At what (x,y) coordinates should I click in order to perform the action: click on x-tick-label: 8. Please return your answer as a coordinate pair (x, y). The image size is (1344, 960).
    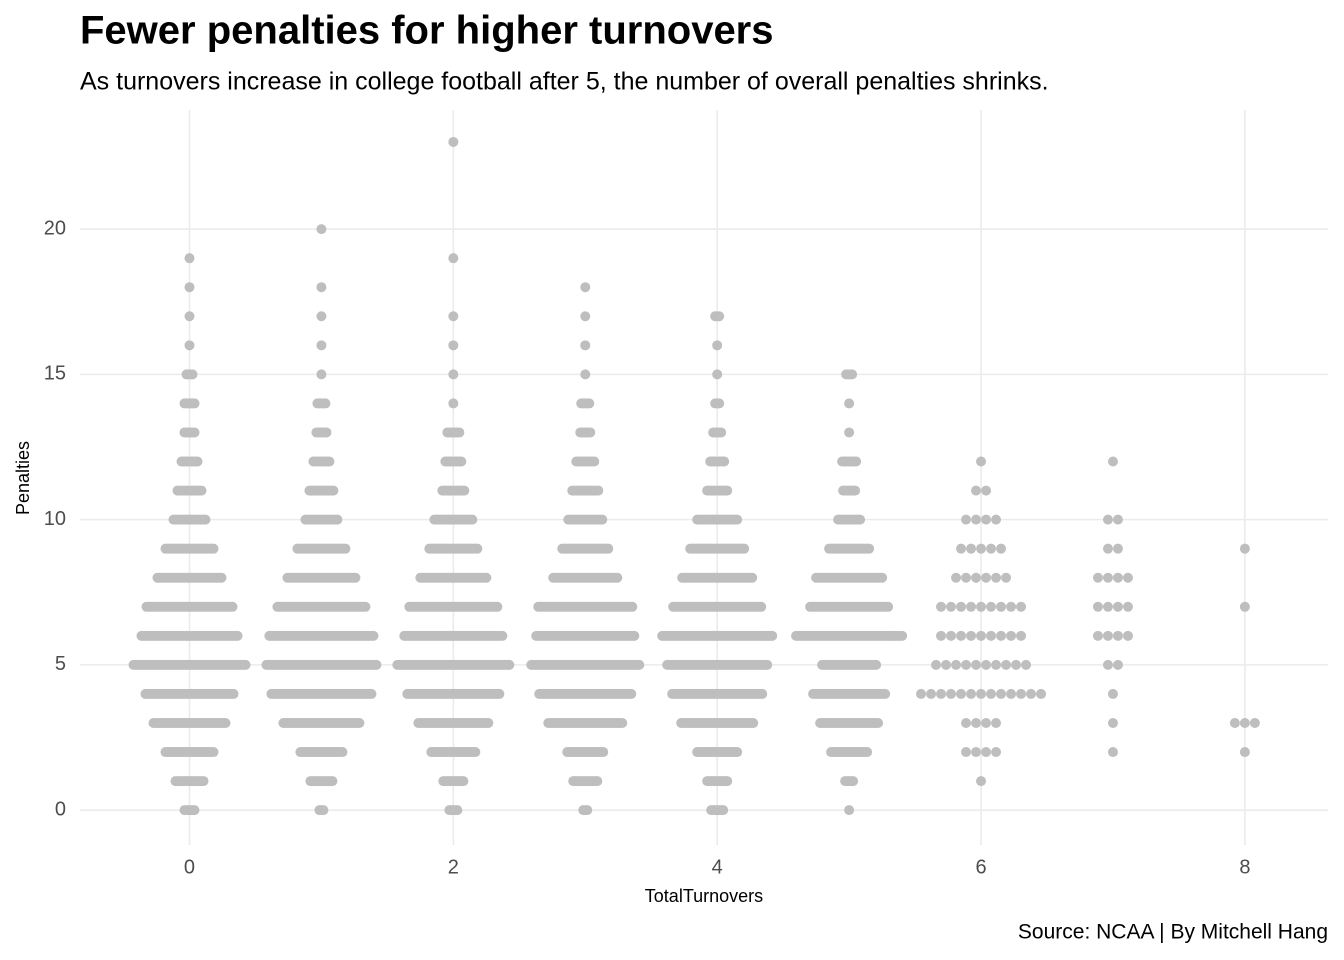
    Looking at the image, I should click on (1244, 867).